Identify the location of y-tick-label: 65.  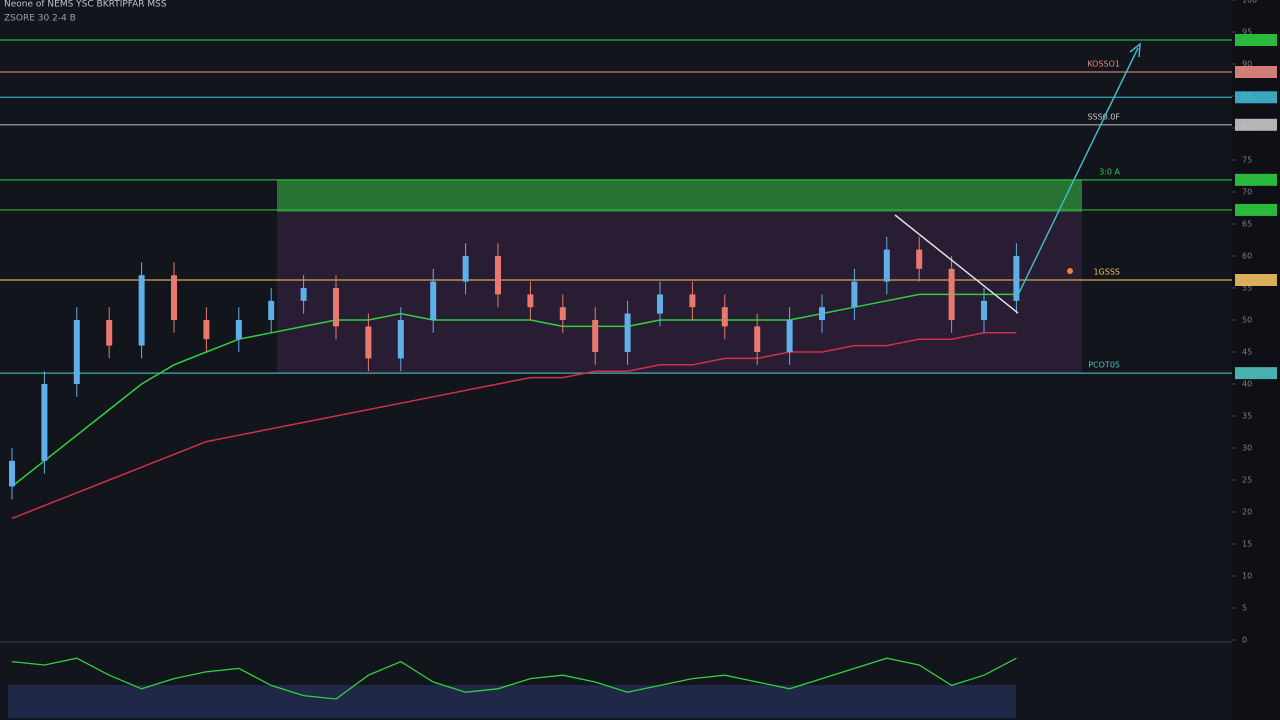
(1247, 224).